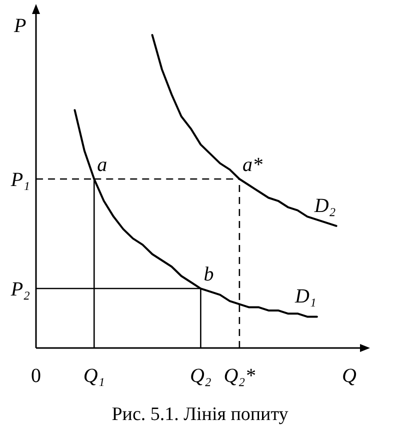 This screenshot has width=397, height=433. What do you see at coordinates (20, 289) in the screenshot?
I see `ref-line-label: P₂` at bounding box center [20, 289].